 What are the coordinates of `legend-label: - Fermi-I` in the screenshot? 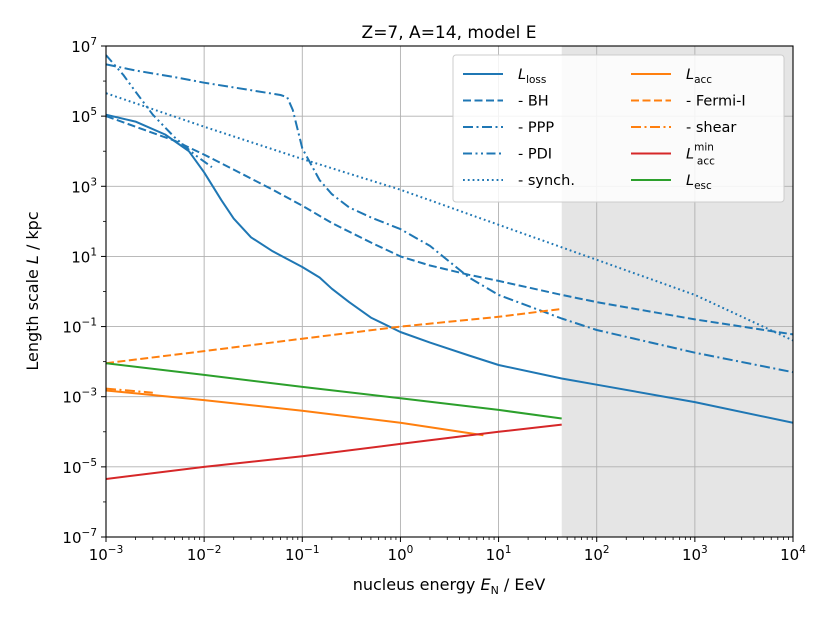 It's located at (716, 102).